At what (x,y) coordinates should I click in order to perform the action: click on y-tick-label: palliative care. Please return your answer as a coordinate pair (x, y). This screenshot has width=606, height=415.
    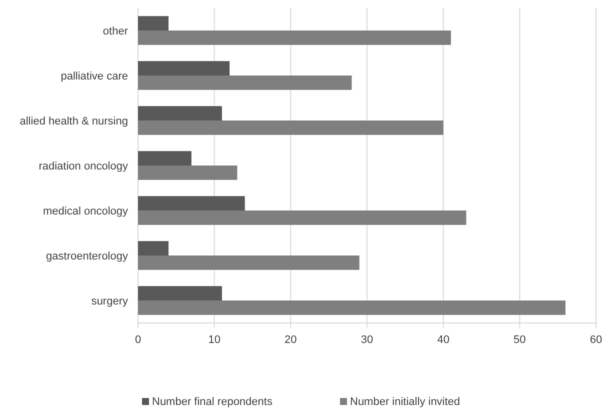
    Looking at the image, I should click on (94, 76).